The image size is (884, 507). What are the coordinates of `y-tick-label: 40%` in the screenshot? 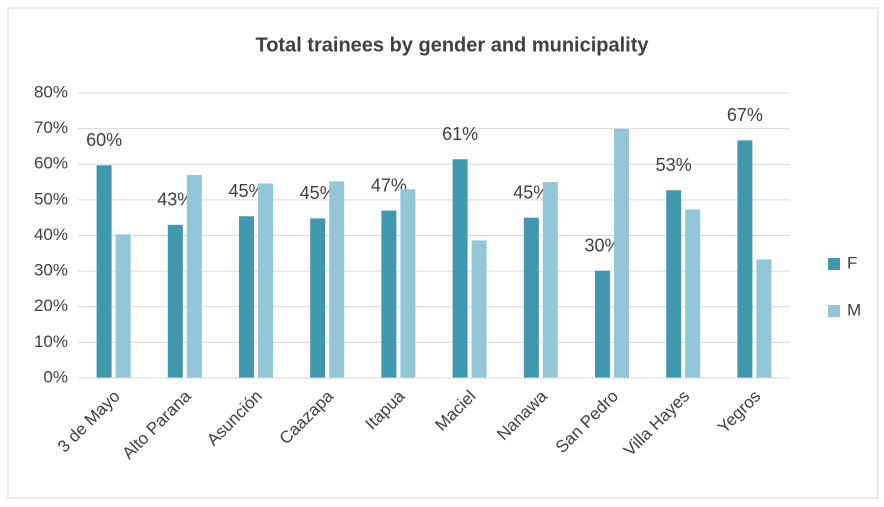 It's located at (51, 234).